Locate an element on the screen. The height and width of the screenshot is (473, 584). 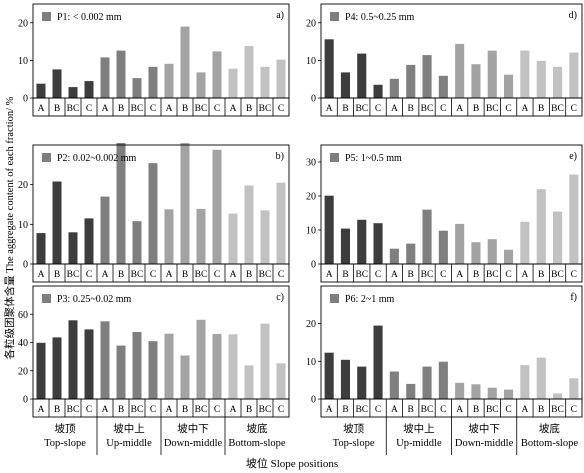
panel-letter: c) is located at coordinates (280, 297).